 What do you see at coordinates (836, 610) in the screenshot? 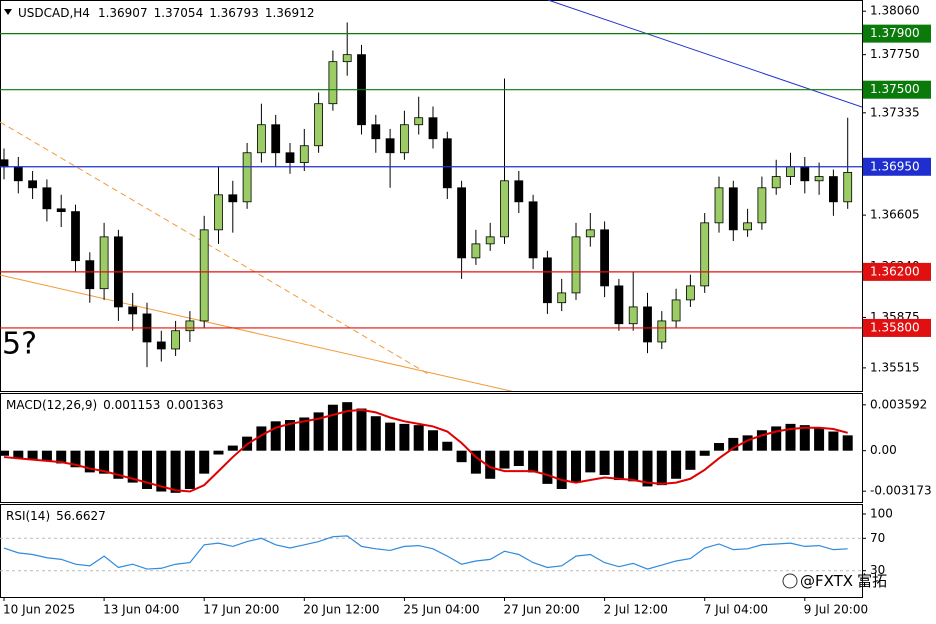
I see `x-tick-label: 9 Jul 20:00` at bounding box center [836, 610].